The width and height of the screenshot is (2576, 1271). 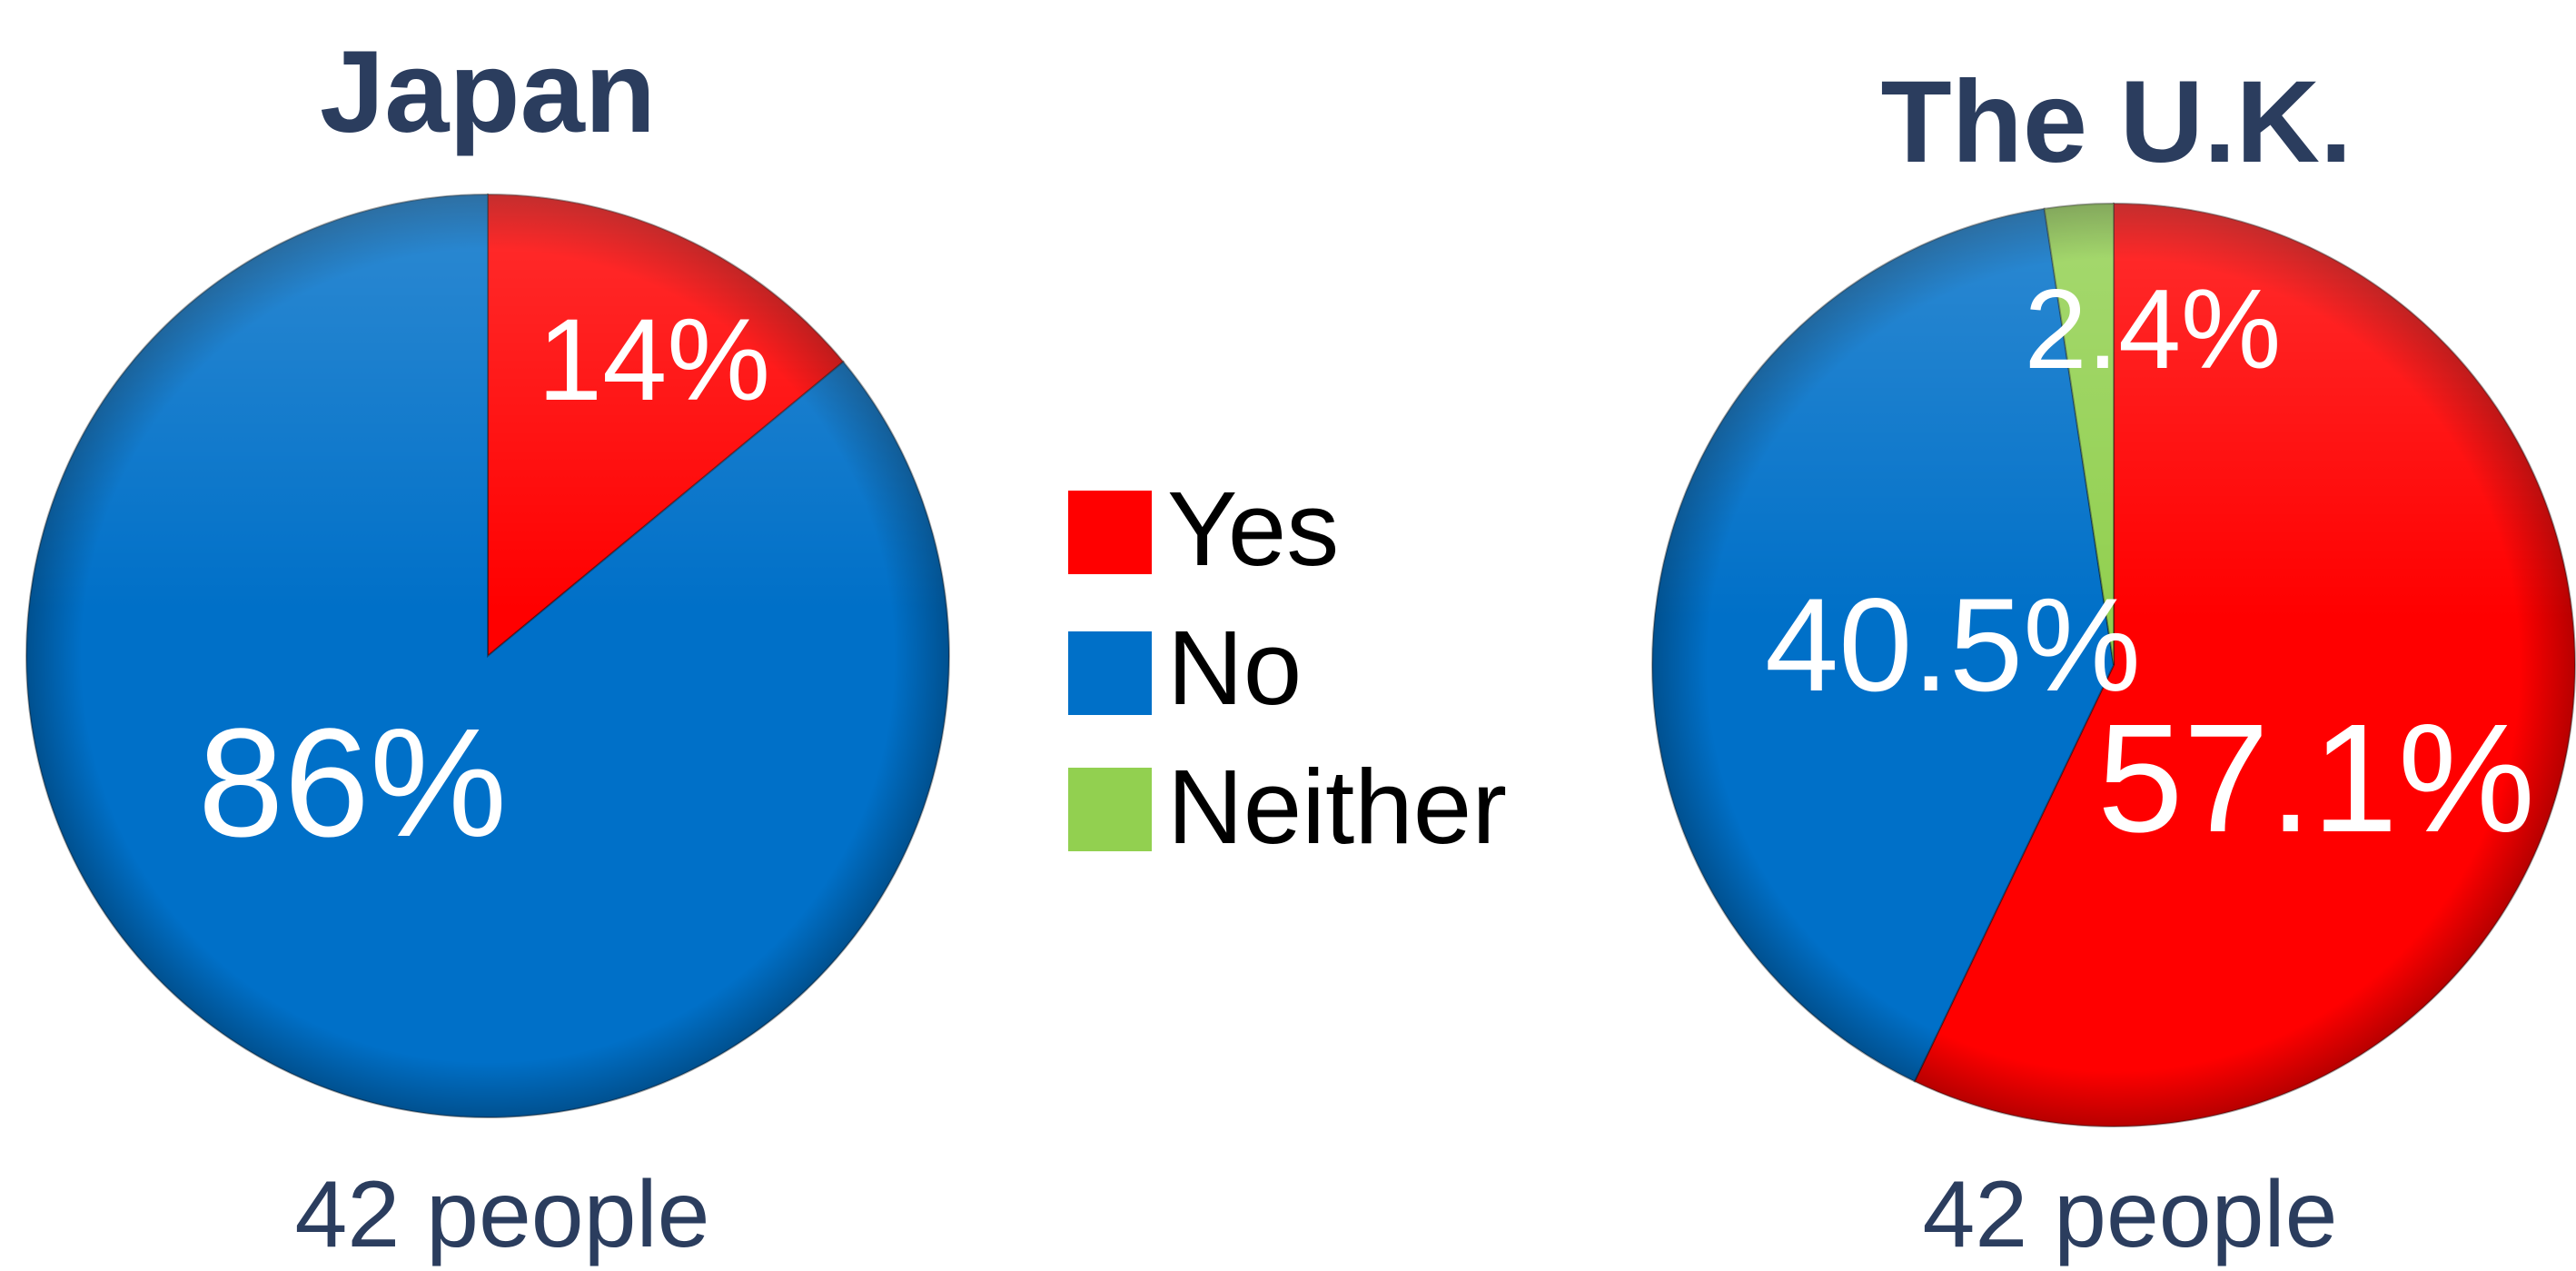 What do you see at coordinates (1337, 807) in the screenshot?
I see `legend-label: Neither` at bounding box center [1337, 807].